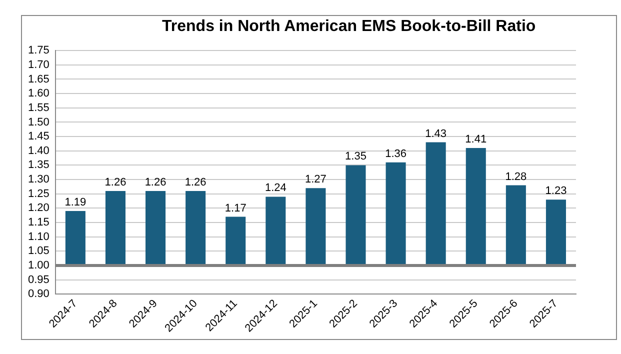  Describe the element at coordinates (39, 194) in the screenshot. I see `y-tick-label: 1.25` at that location.